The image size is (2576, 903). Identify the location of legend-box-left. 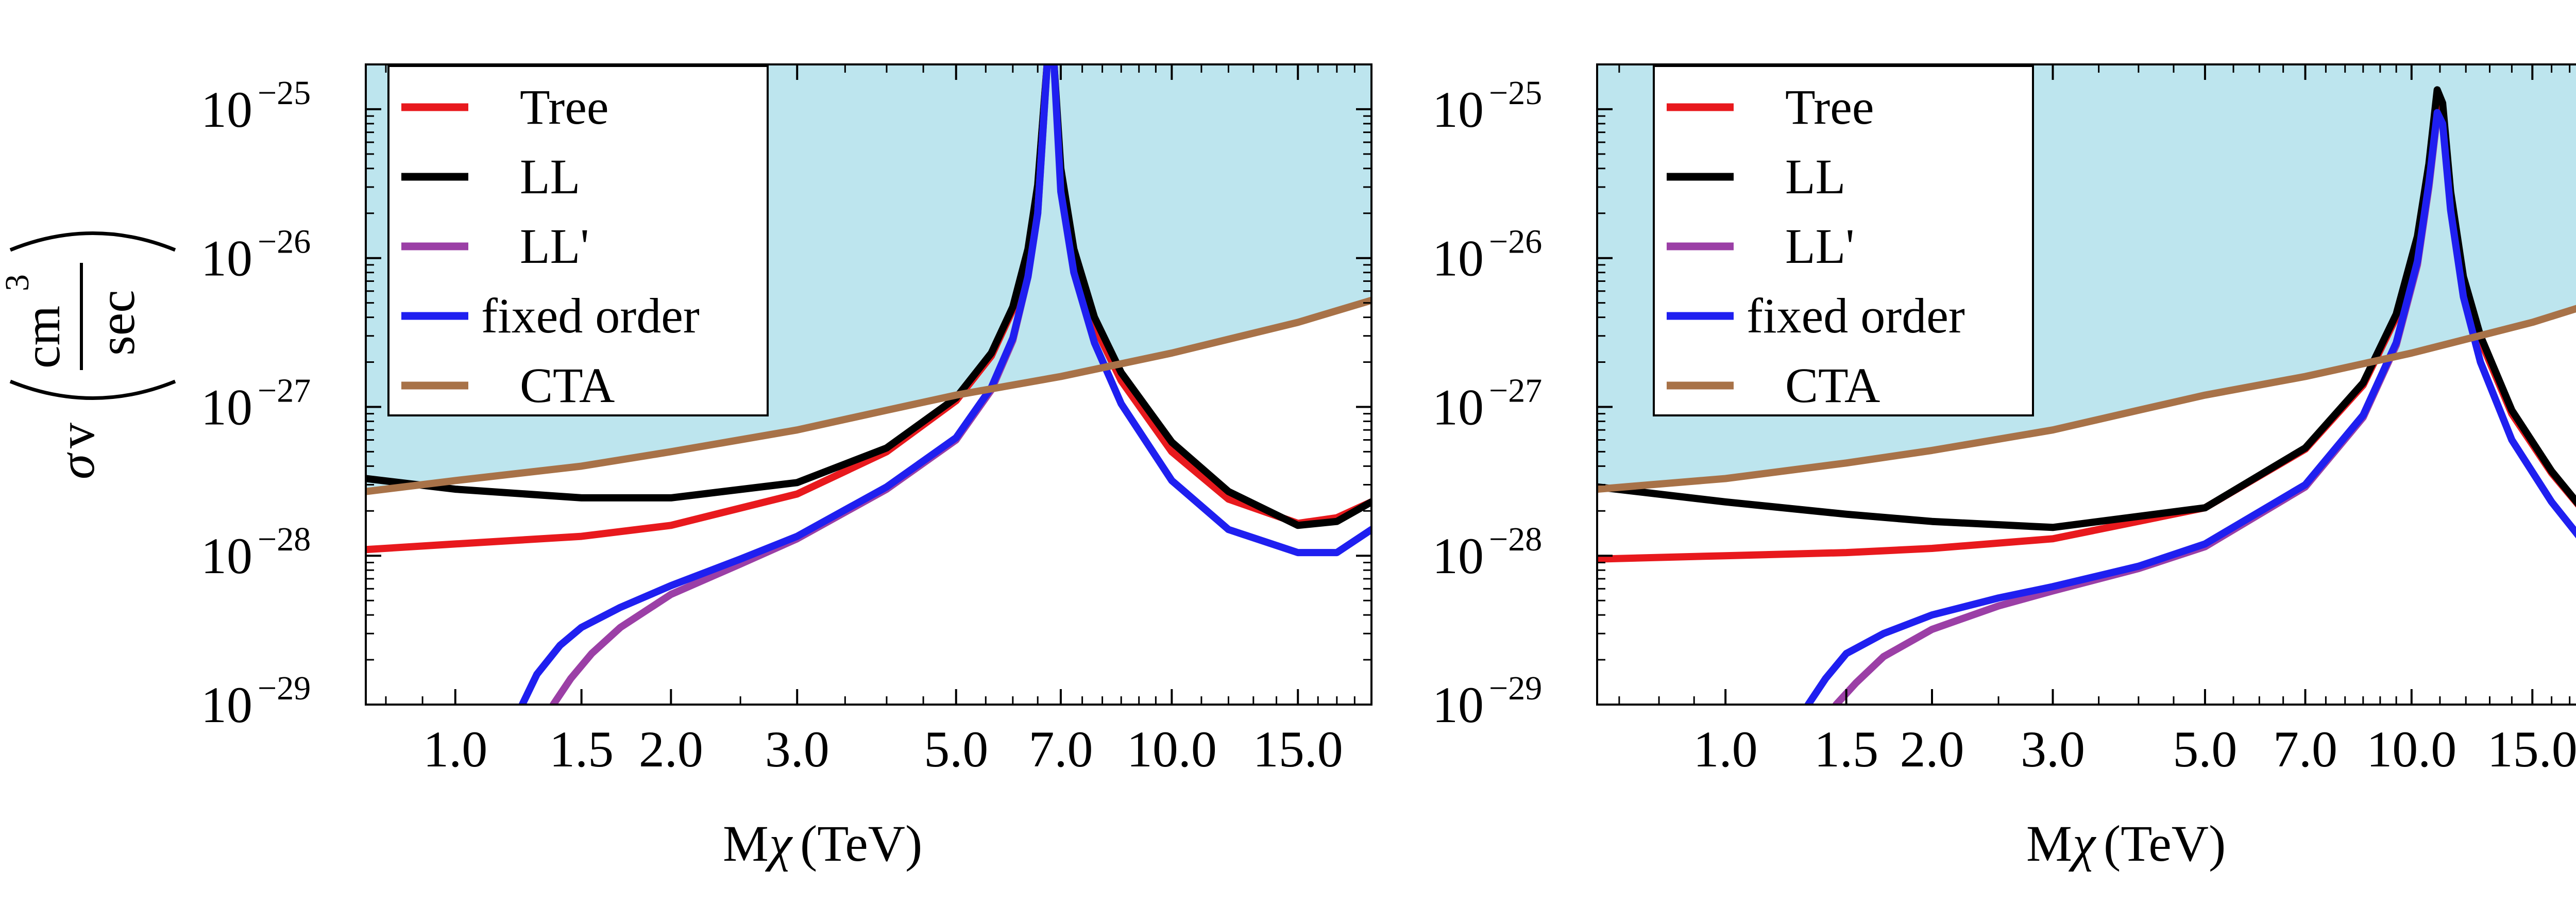
(578, 241).